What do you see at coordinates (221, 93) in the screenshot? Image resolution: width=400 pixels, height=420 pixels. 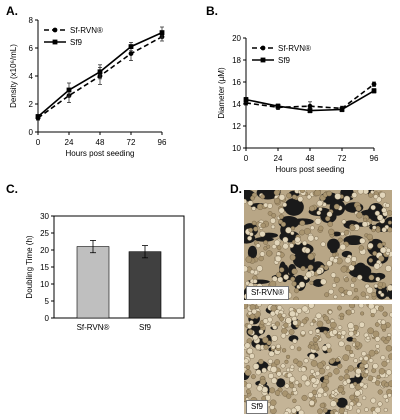 I see `diameter-y-axis-label: Diameter (µM)` at bounding box center [221, 93].